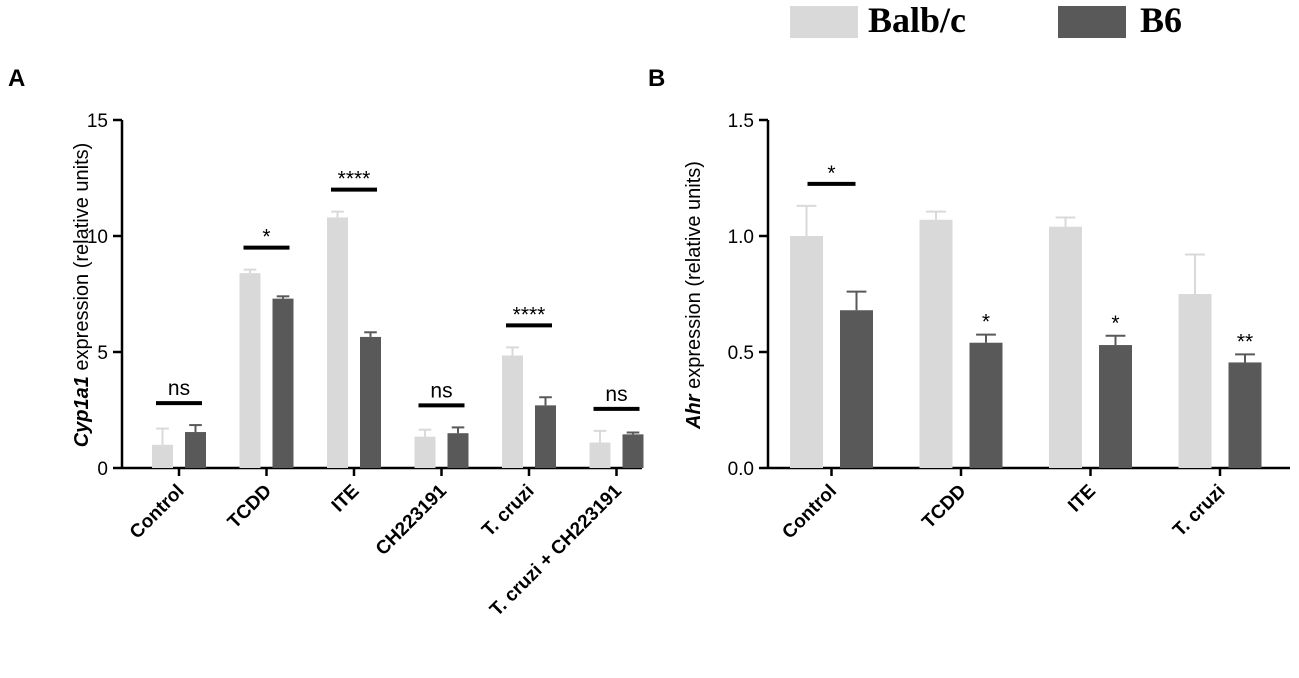 Image resolution: width=1299 pixels, height=678 pixels. What do you see at coordinates (1245, 341) in the screenshot?
I see `panel-b-sig-label-t-cruzi: **` at bounding box center [1245, 341].